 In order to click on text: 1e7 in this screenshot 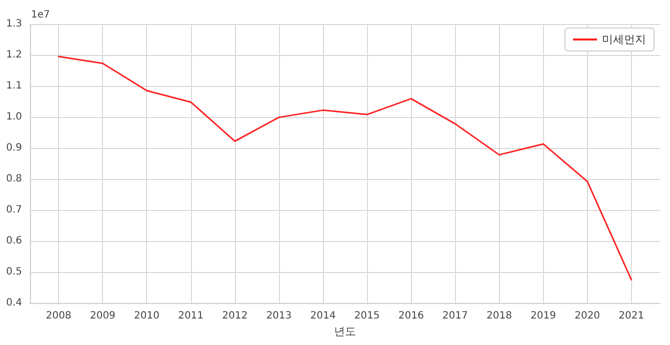, I will do `click(40, 15)`.